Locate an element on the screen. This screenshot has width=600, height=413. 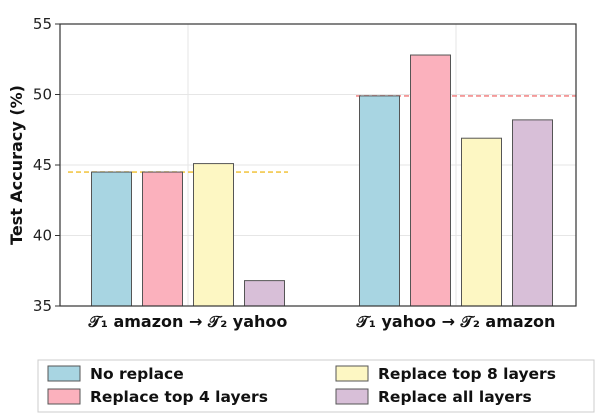
y-tick-label: 55 is located at coordinates (42, 24).